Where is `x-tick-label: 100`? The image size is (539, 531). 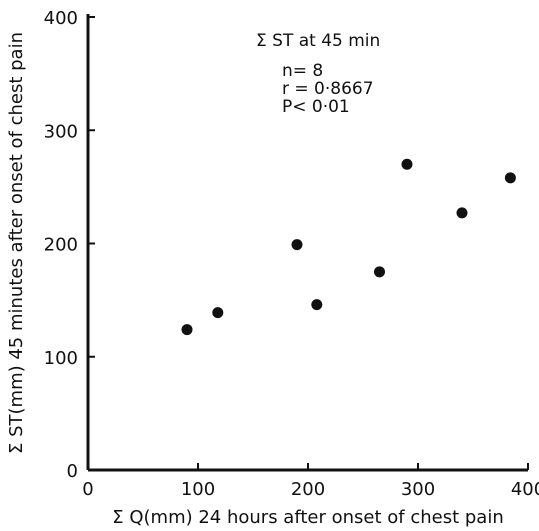 x-tick-label: 100 is located at coordinates (198, 489).